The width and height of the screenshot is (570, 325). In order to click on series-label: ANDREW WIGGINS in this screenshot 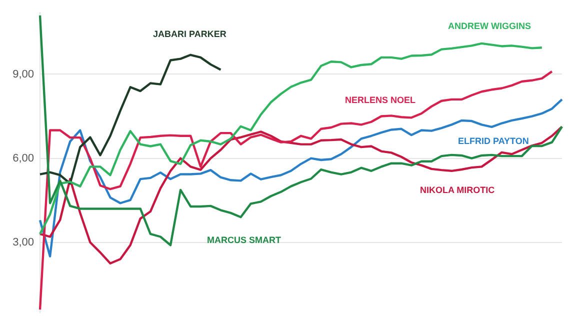, I will do `click(489, 25)`.